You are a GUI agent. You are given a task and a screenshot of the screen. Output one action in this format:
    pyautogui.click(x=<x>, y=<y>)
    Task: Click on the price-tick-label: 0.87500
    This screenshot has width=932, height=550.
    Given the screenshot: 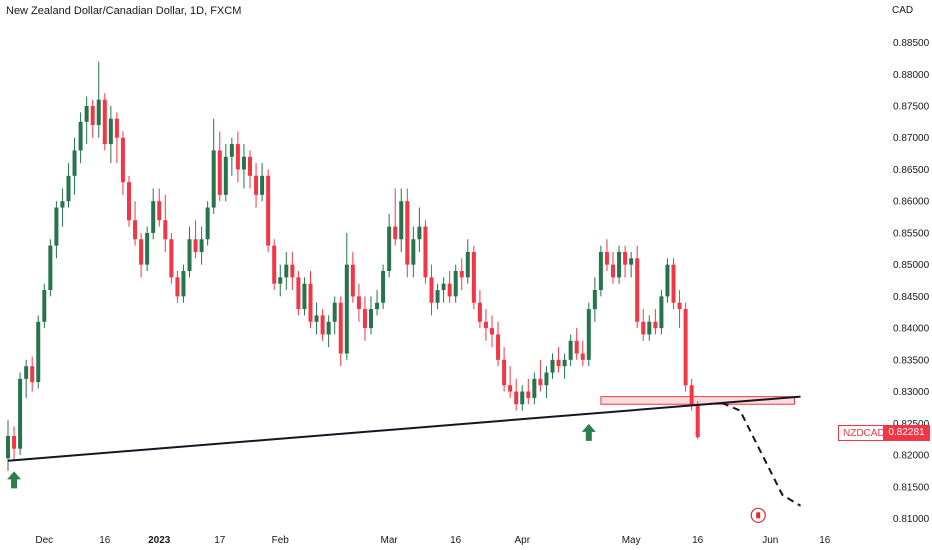 What is the action you would take?
    pyautogui.click(x=911, y=107)
    